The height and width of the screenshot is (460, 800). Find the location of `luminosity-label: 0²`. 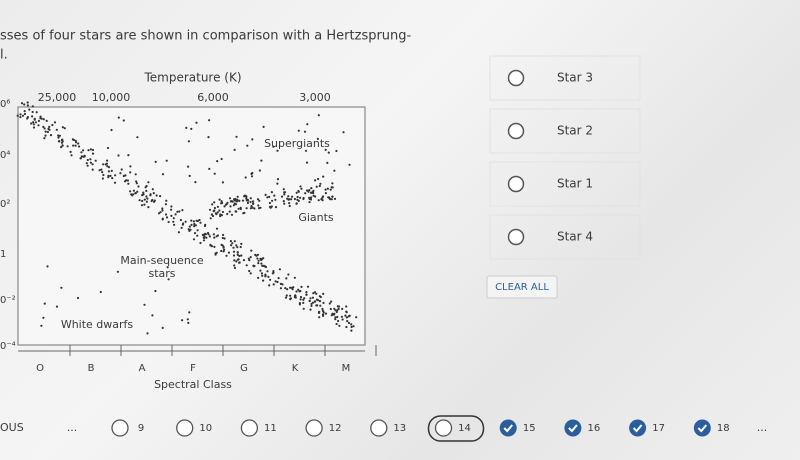

luminosity-label: 0² is located at coordinates (5, 204).